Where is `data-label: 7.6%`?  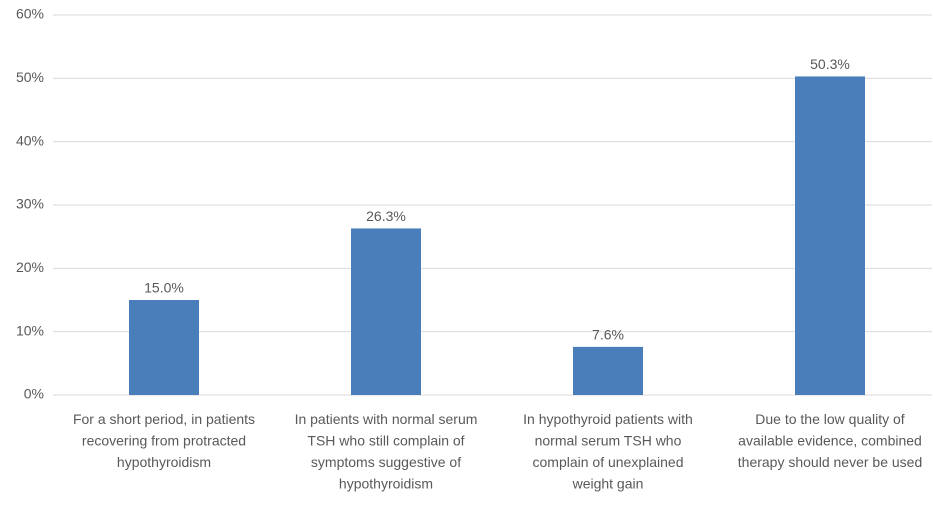
data-label: 7.6% is located at coordinates (608, 335).